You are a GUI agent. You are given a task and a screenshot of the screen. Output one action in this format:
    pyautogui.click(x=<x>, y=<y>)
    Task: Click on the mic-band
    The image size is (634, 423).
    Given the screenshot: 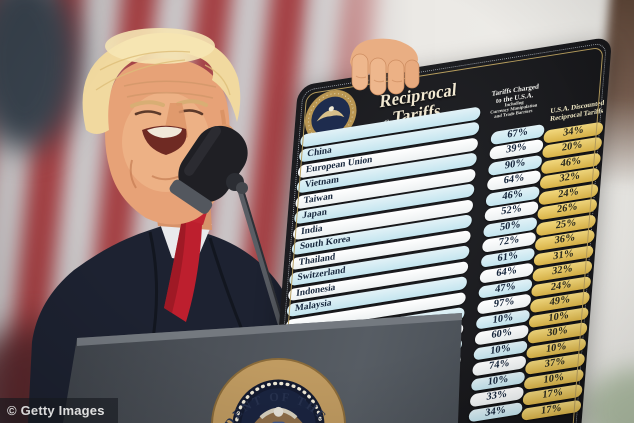 What is the action you would take?
    pyautogui.click(x=191, y=196)
    